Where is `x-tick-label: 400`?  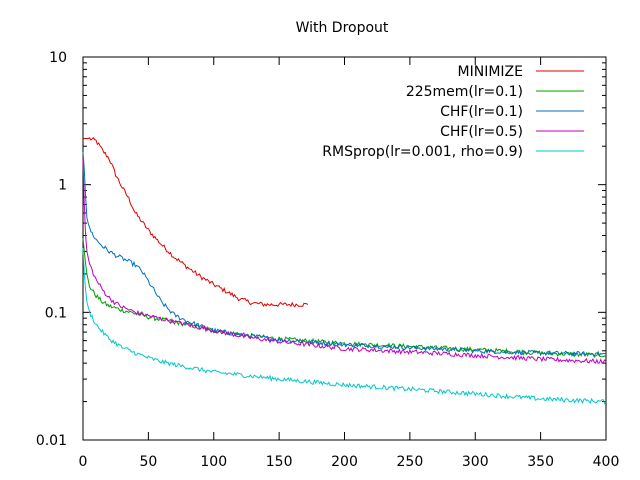
x-tick-label: 400 is located at coordinates (606, 462).